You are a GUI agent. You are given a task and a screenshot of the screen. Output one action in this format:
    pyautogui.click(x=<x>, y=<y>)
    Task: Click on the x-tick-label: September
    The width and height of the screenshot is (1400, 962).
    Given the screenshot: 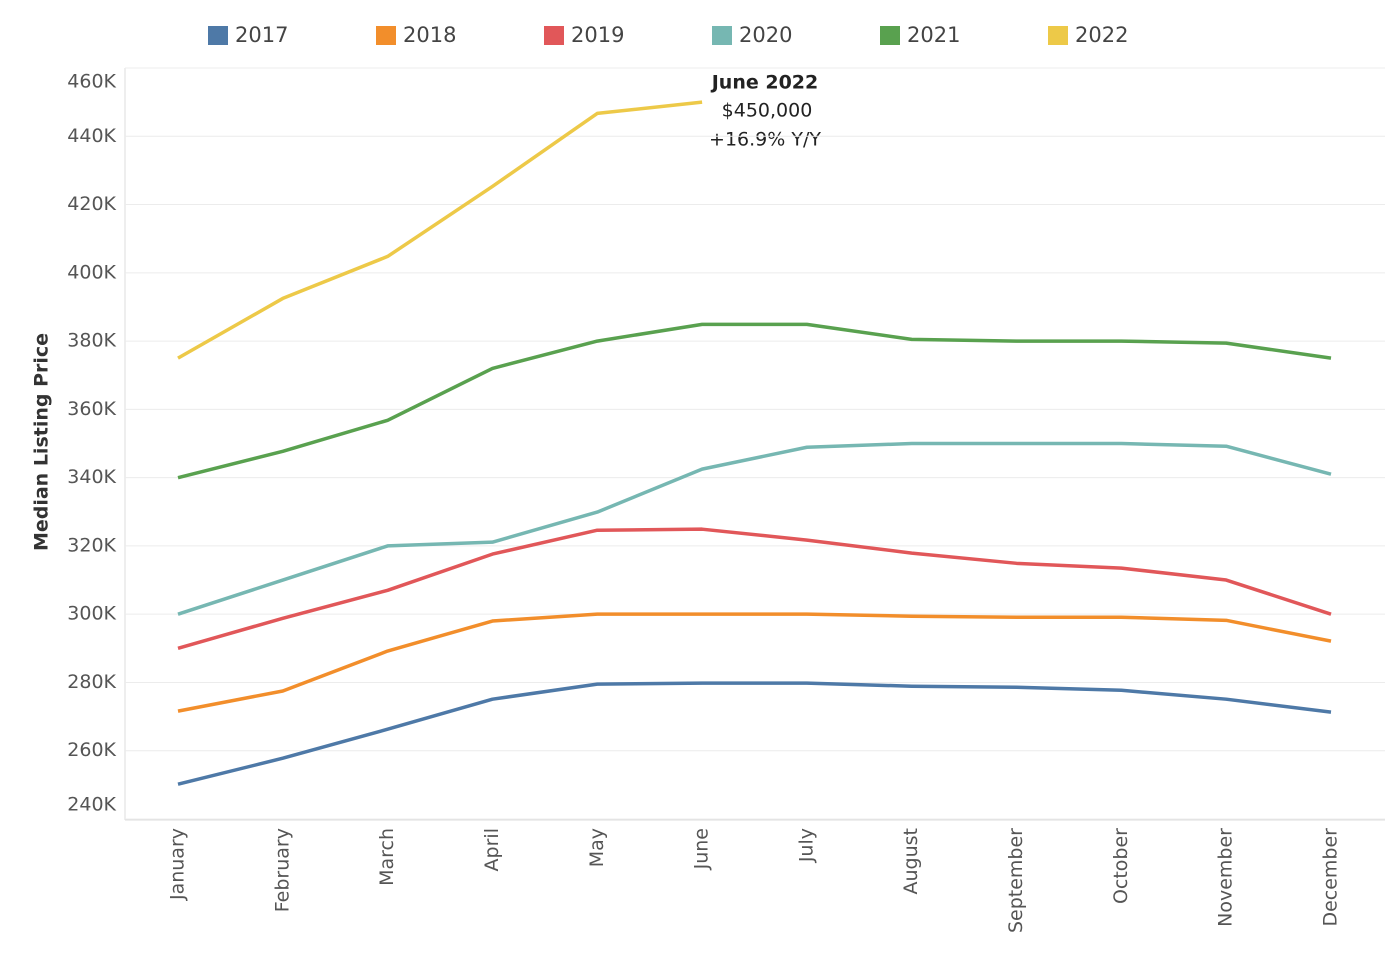 What is the action you would take?
    pyautogui.click(x=1016, y=880)
    